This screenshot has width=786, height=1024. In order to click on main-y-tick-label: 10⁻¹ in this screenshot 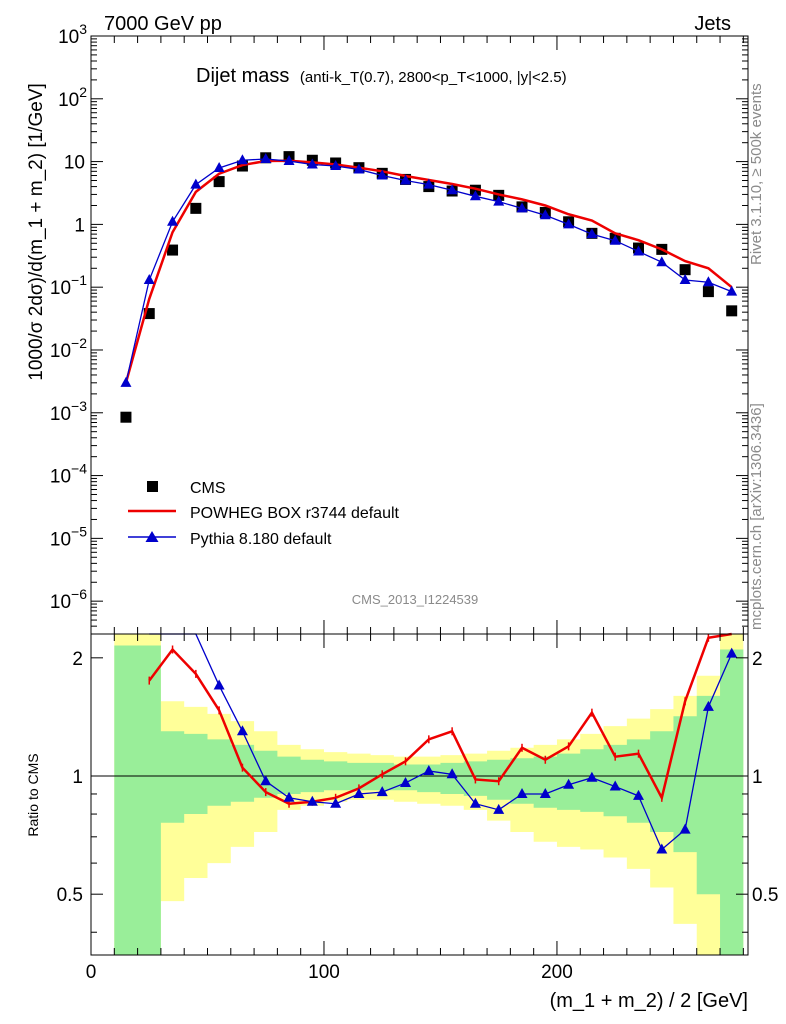, I will do `click(68, 285)`.